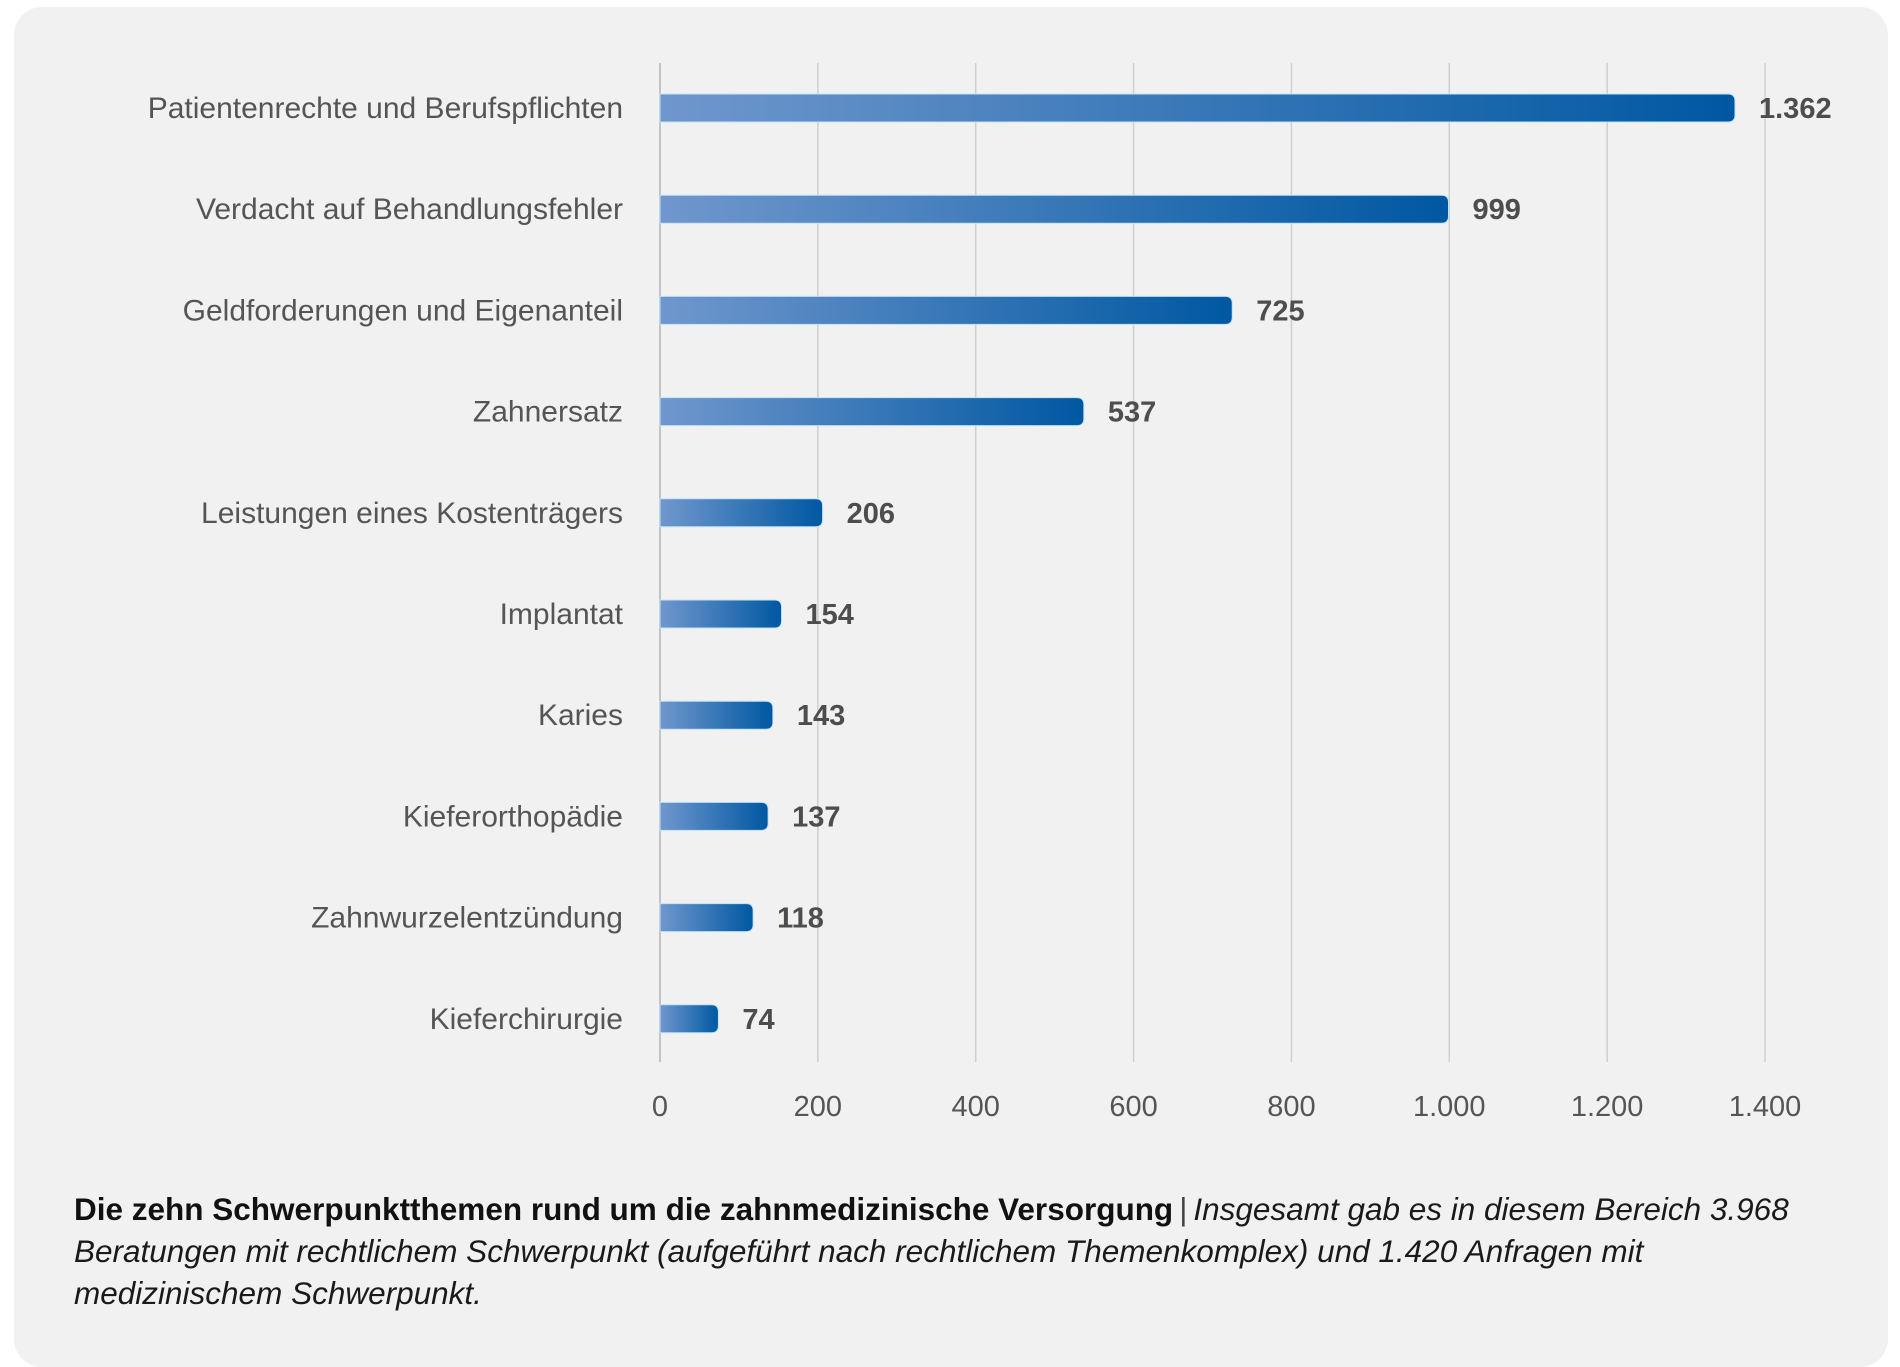  Describe the element at coordinates (580, 715) in the screenshot. I see `category-label: Karies` at that location.